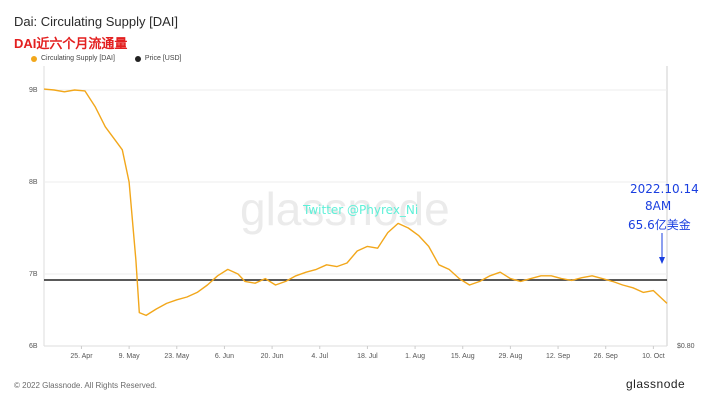 This screenshot has width=719, height=405. I want to click on legend: Circulating Supply [DAI] Price [USD], so click(106, 58).